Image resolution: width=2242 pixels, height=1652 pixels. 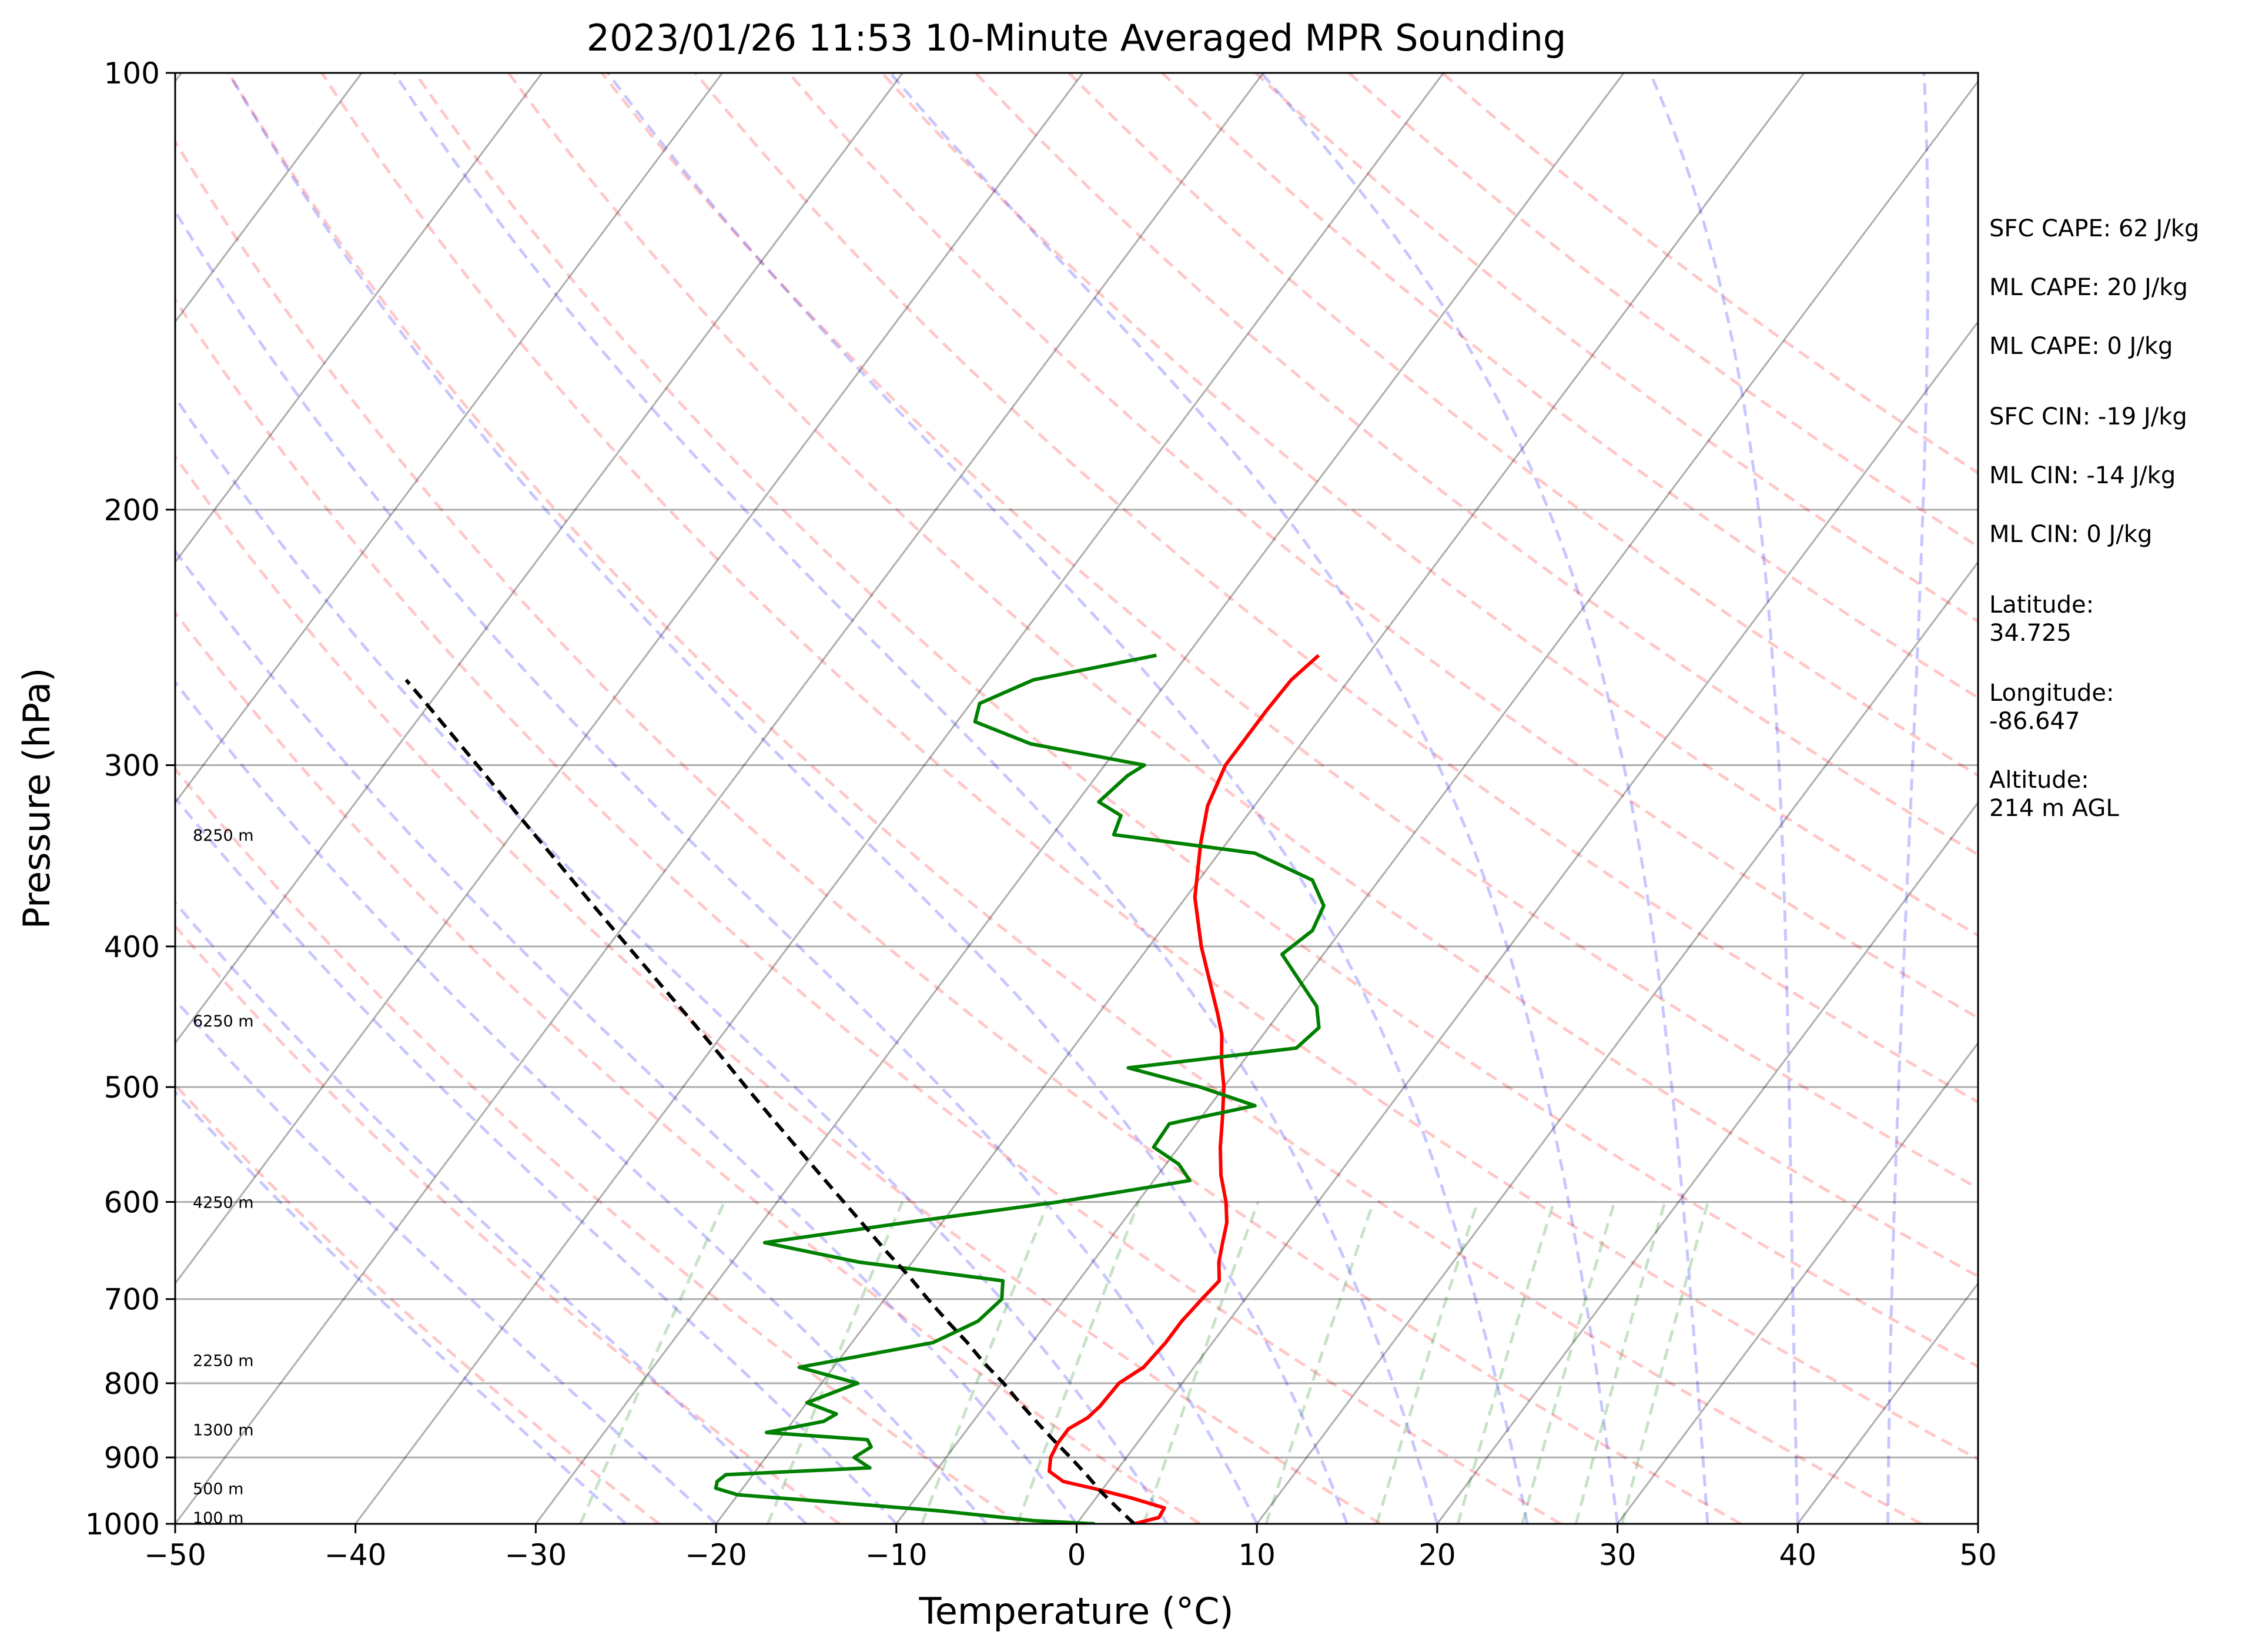 I want to click on annotation-line: ML CAPE: 20 J/kg, so click(x=2089, y=288).